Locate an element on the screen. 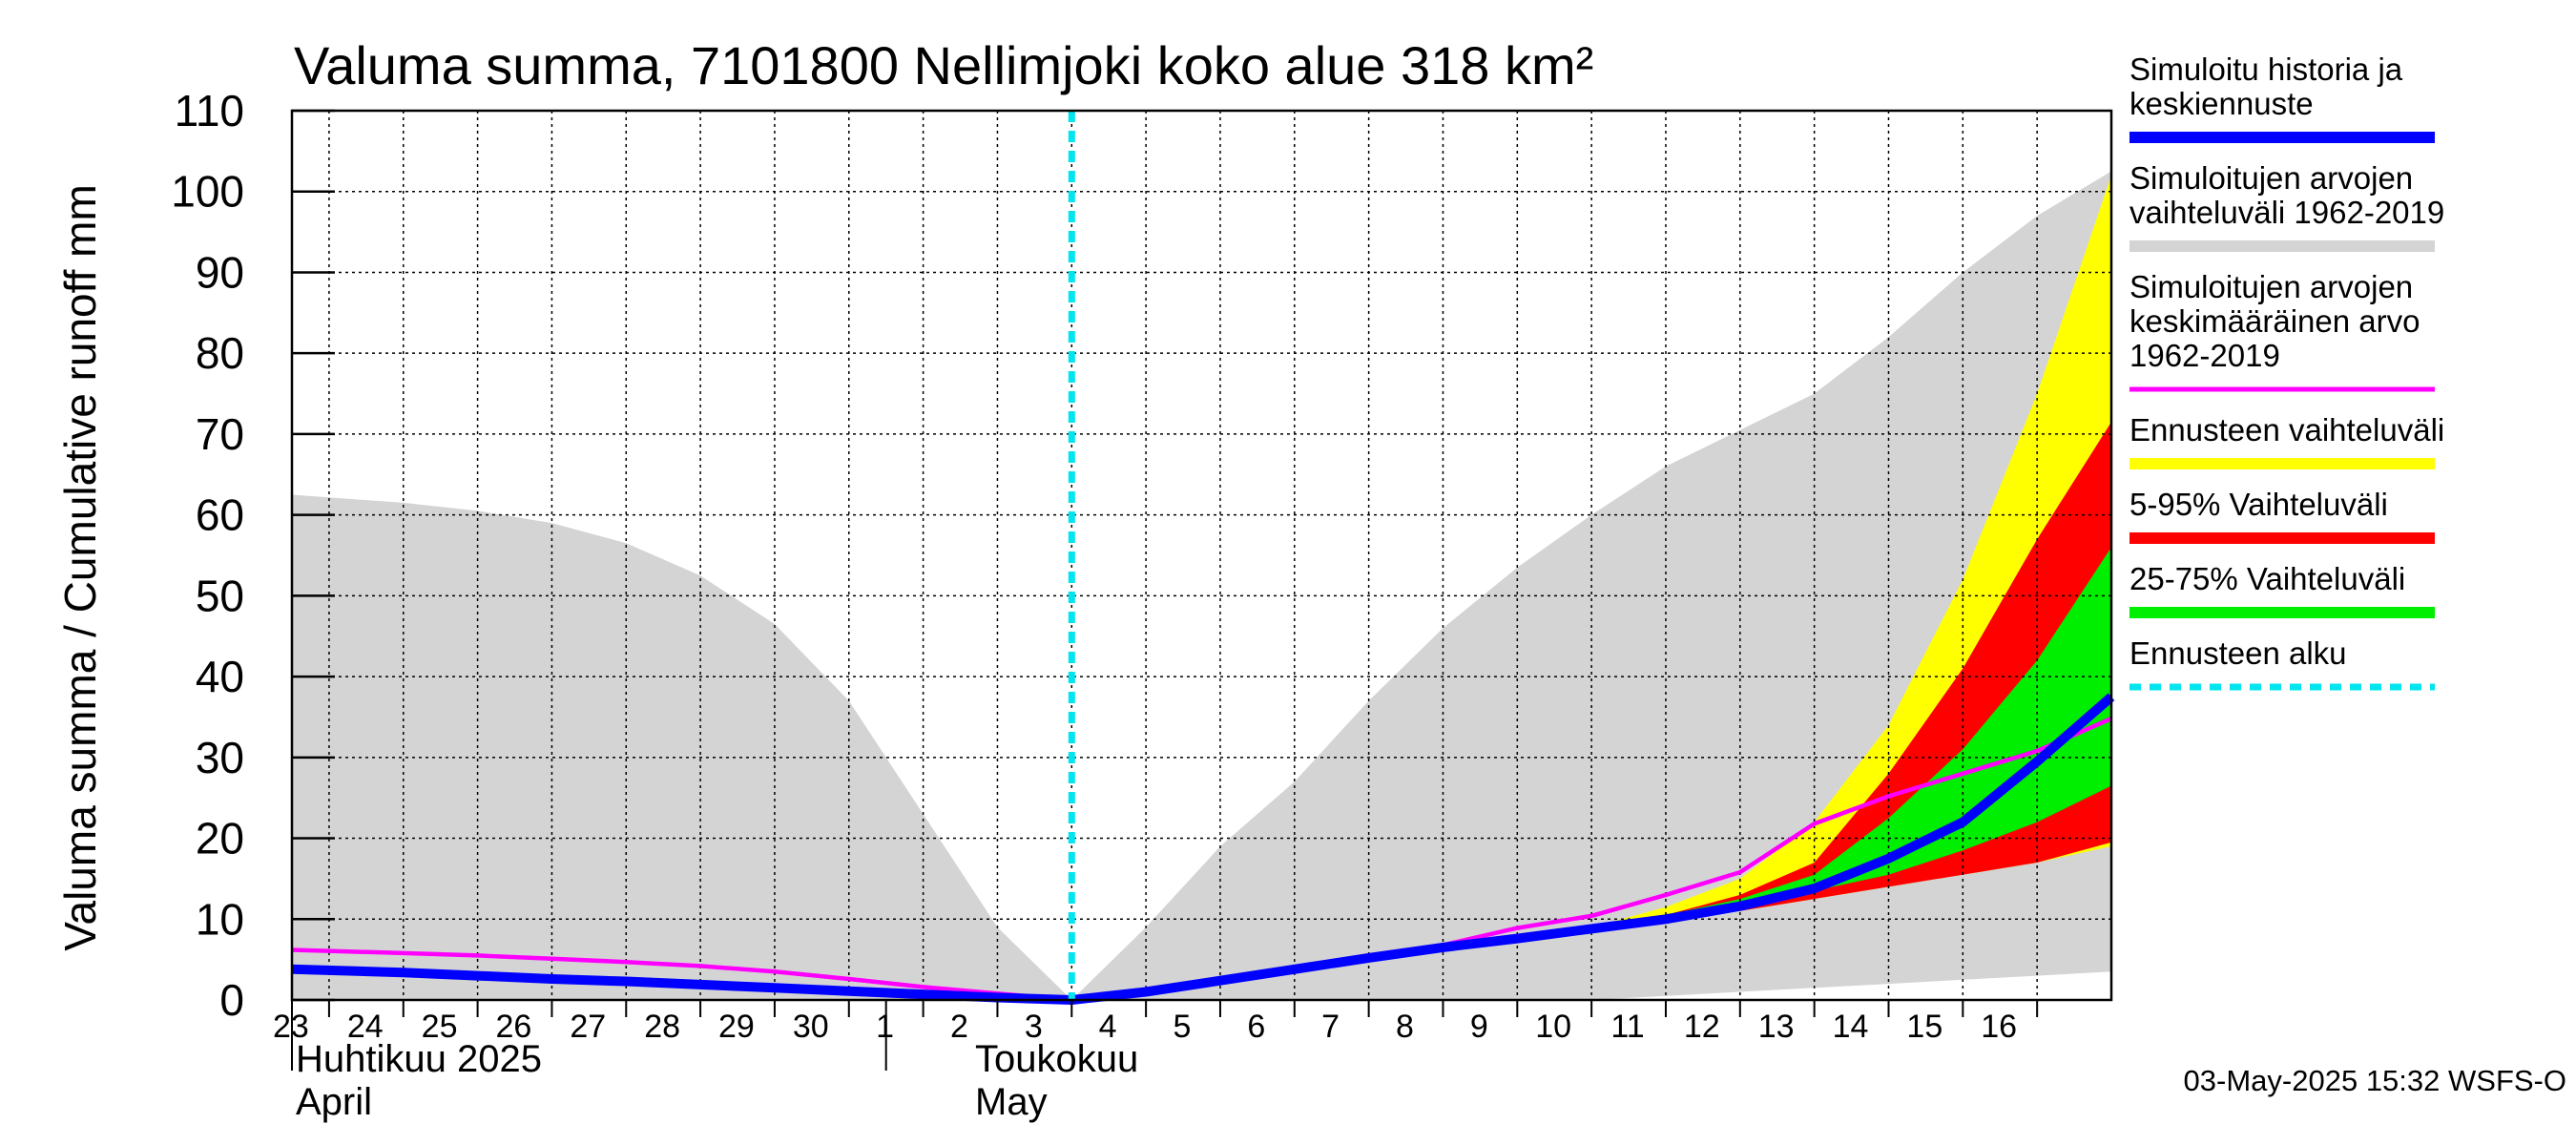 The width and height of the screenshot is (2576, 1145). month-labels: Huhtikuu 2025 April Toukokuu May is located at coordinates (717, 1081).